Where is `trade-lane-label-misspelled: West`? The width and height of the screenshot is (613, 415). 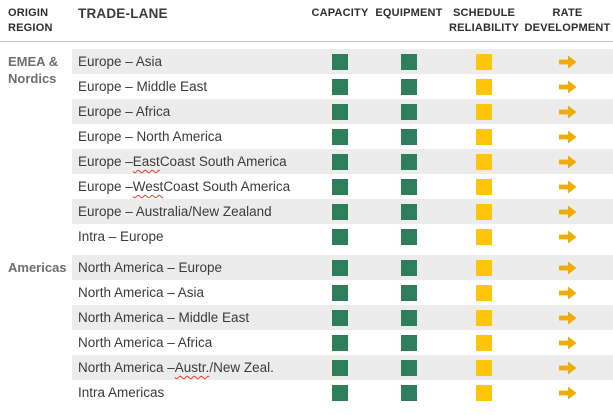
trade-lane-label-misspelled: West is located at coordinates (148, 186).